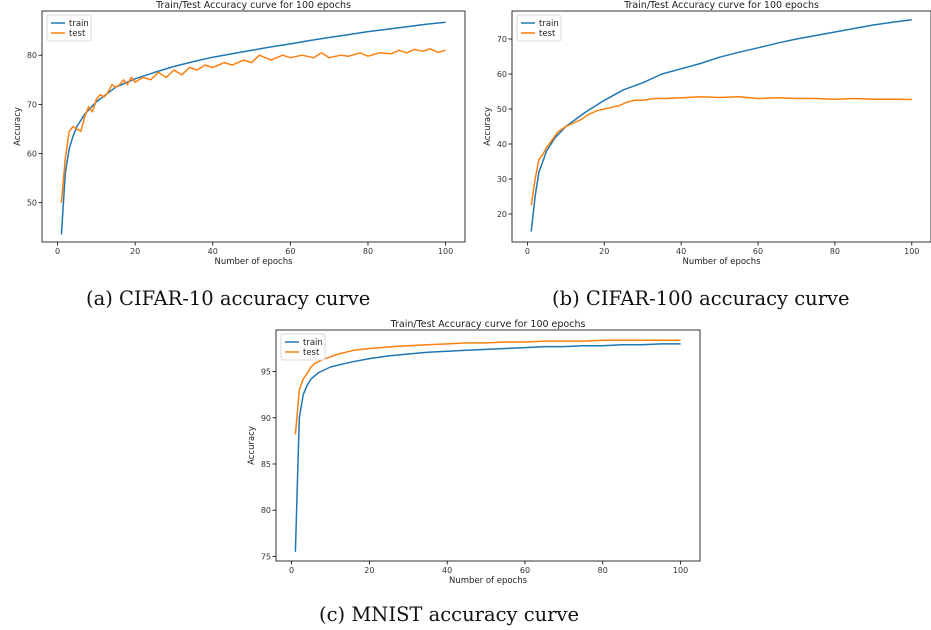  What do you see at coordinates (701, 298) in the screenshot?
I see `caption-cifar100: (b) CIFAR-100 accuracy curve` at bounding box center [701, 298].